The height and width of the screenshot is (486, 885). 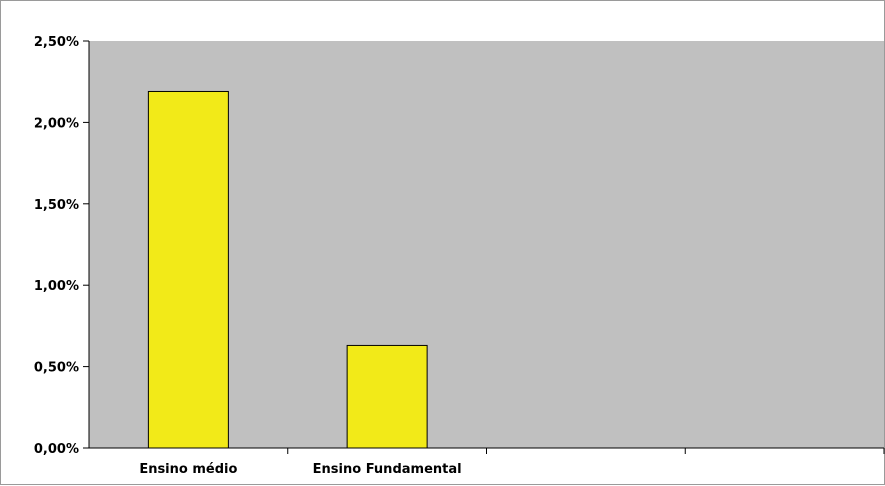 I want to click on x-ticks-group: Ensino médio Ensino Fundamental, so click(x=512, y=462).